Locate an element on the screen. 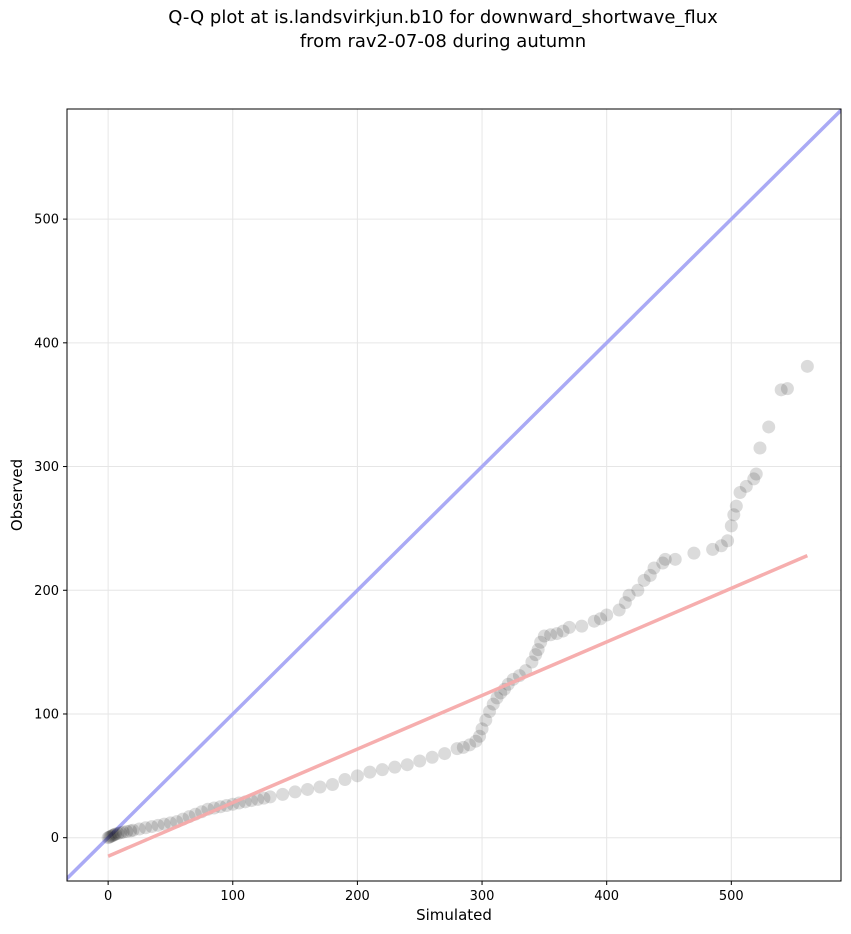 This screenshot has width=851, height=934. x-tick-label: 400 is located at coordinates (606, 896).